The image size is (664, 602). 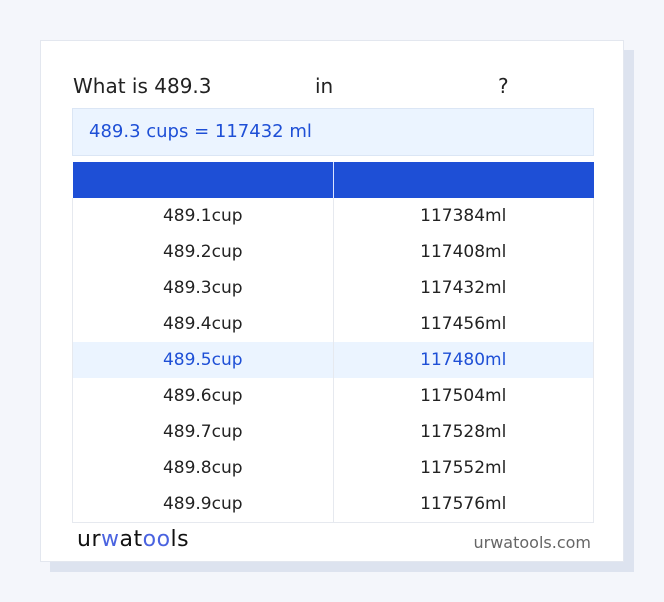 I want to click on cup-cell: 489.2cup, so click(x=203, y=252).